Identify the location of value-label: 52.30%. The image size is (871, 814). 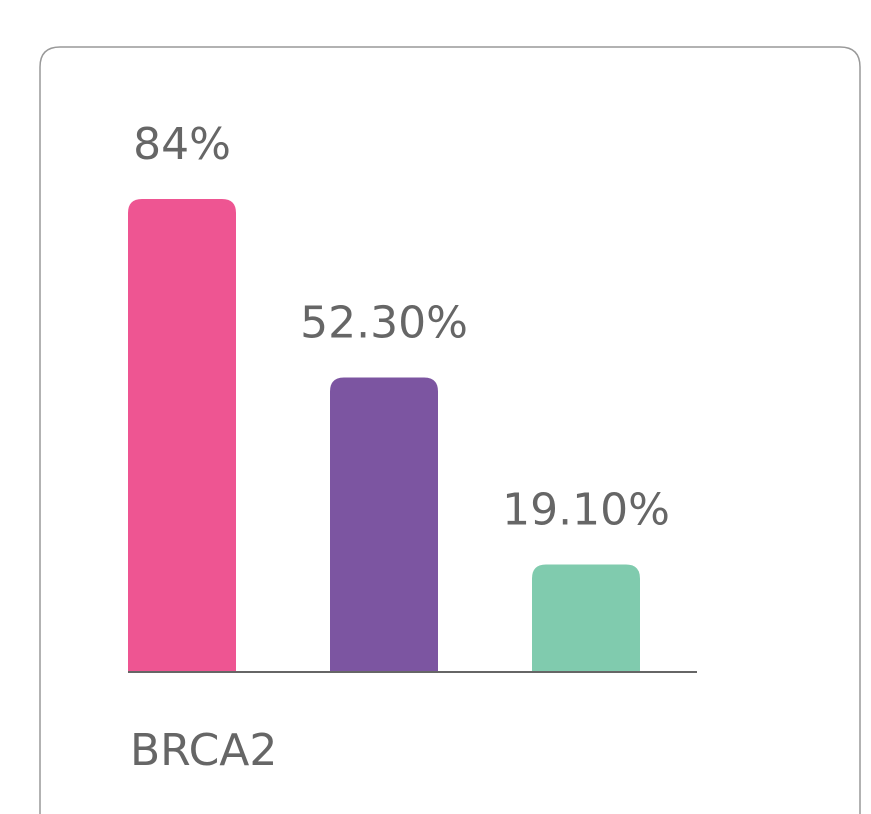
(384, 323).